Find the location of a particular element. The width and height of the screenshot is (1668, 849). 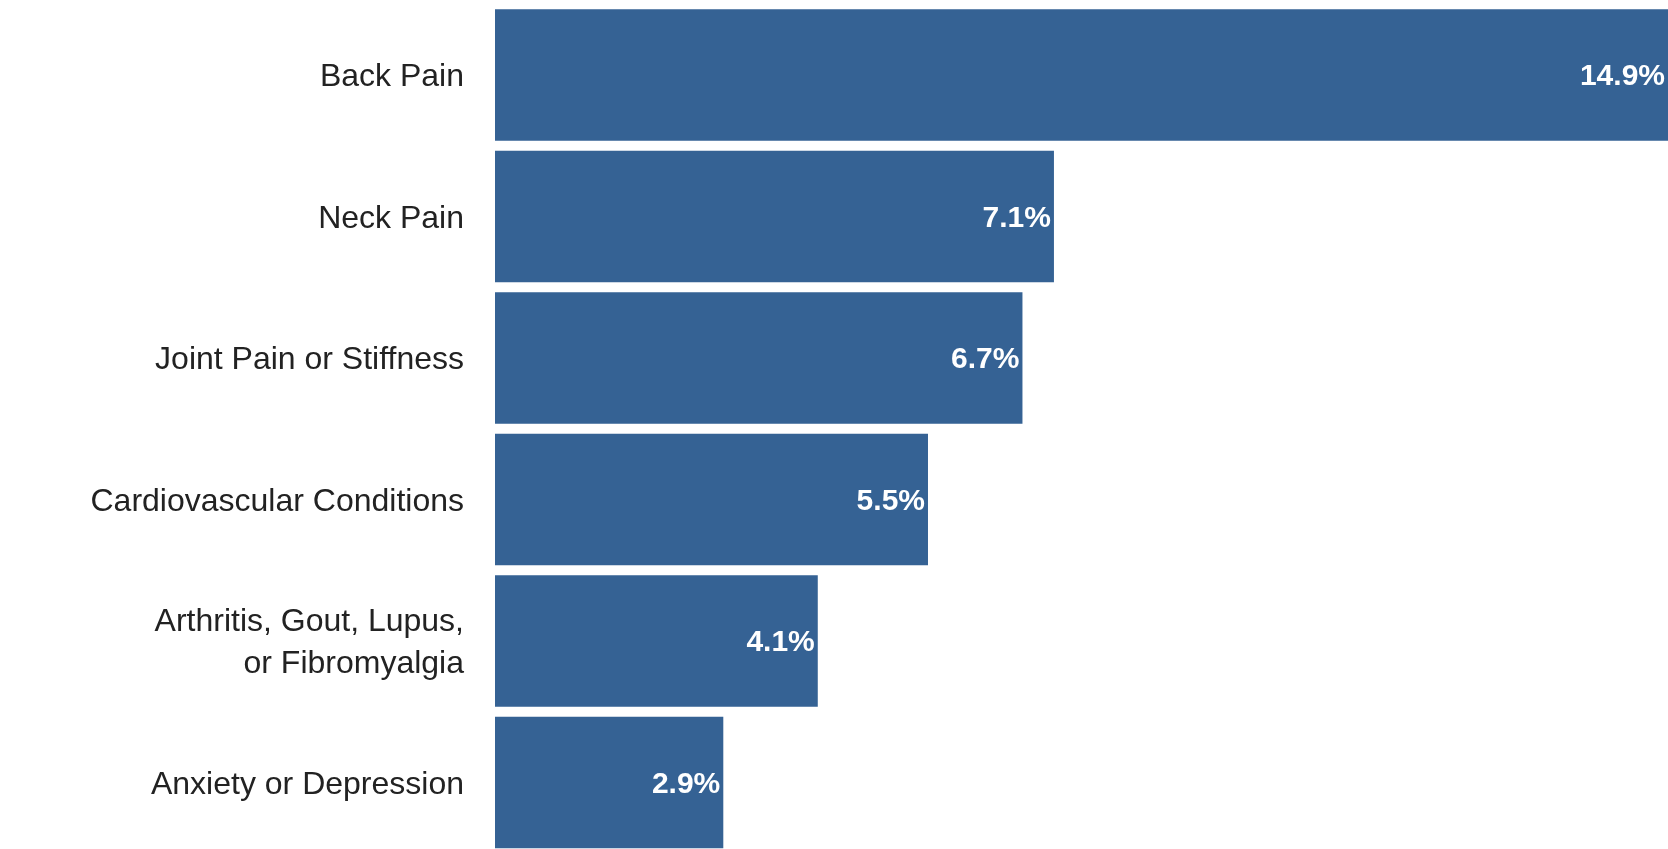

data-label: 4.1% is located at coordinates (780, 641).